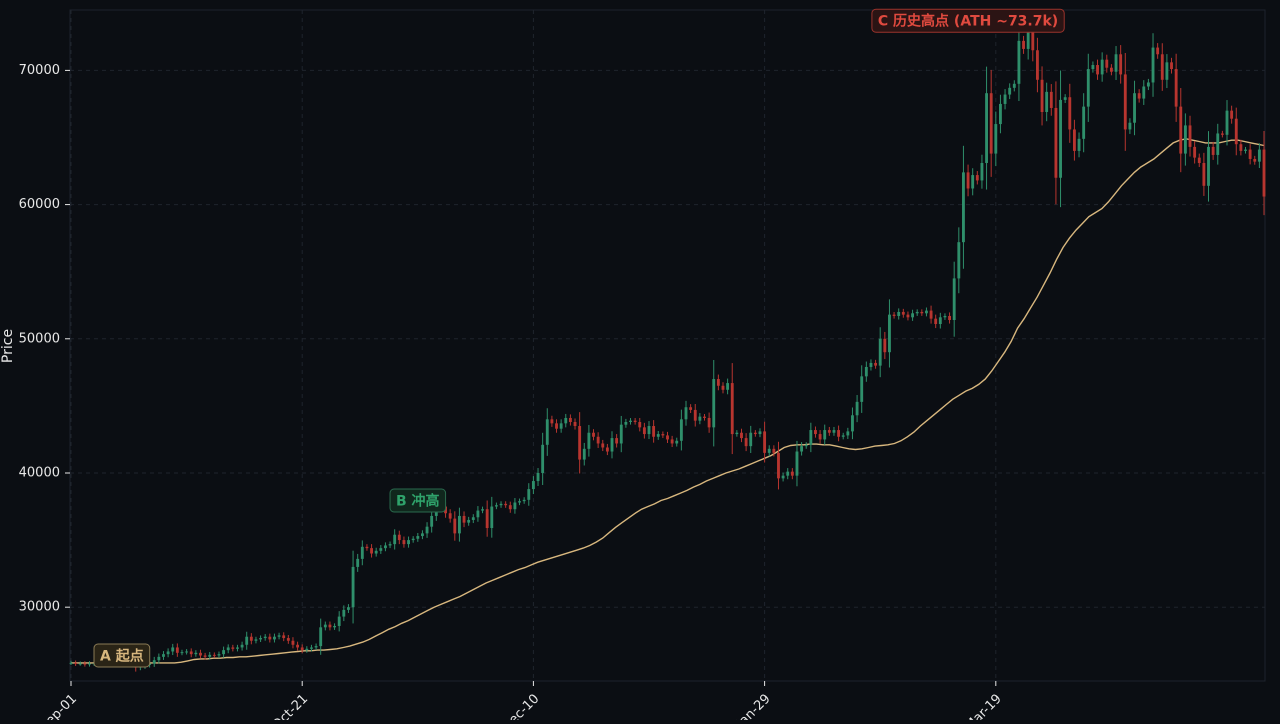 The image size is (1280, 724). I want to click on annotation-label-c: C 历史高点 (ATH ~73.7k), so click(968, 21).